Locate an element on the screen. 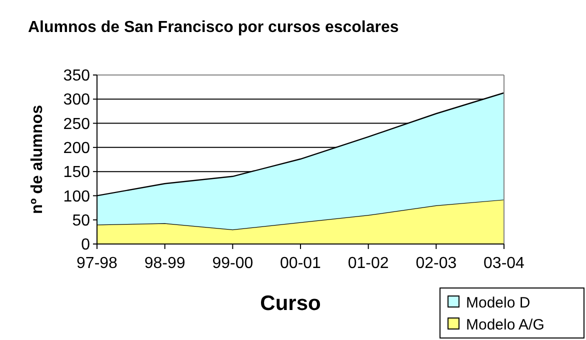 This screenshot has width=586, height=340. y-tick-label: 250 is located at coordinates (76, 124).